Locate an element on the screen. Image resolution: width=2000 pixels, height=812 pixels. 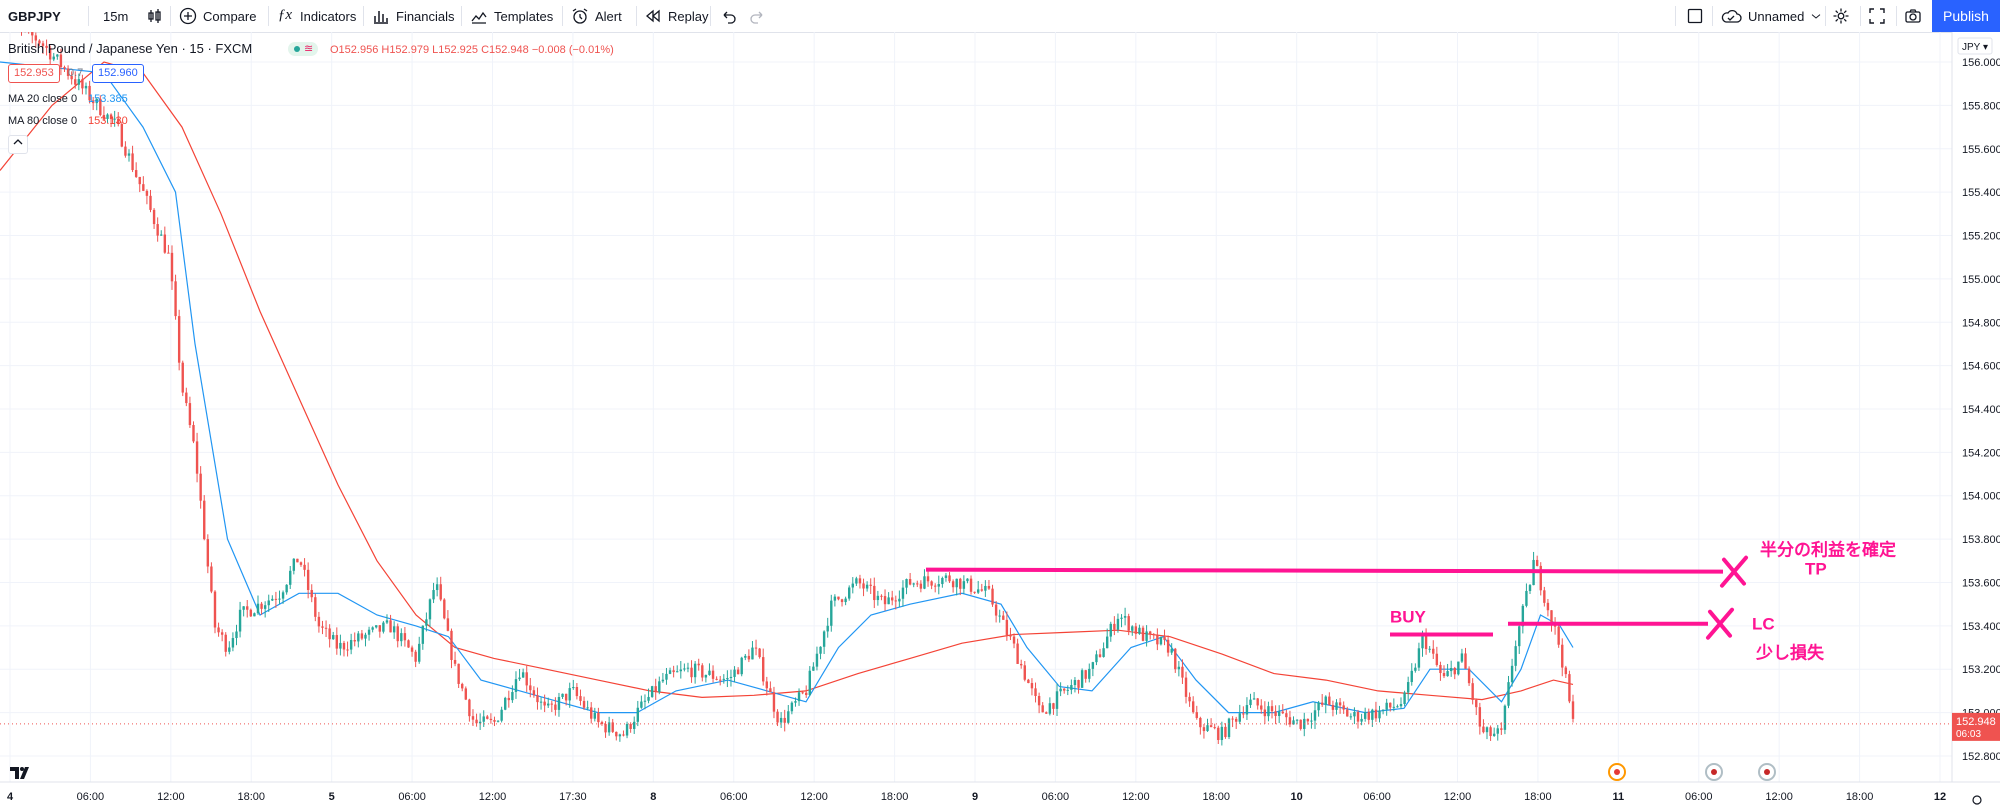
market-status: ≊ is located at coordinates (303, 49).